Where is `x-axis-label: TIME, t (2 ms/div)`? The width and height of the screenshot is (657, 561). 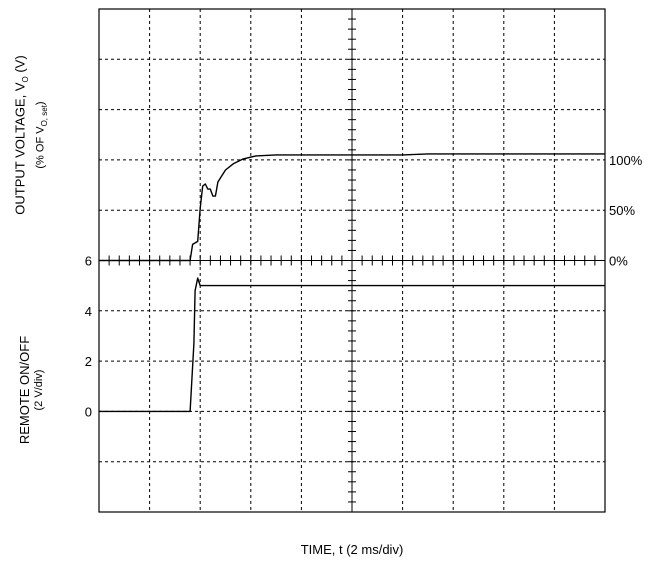
x-axis-label: TIME, t (2 ms/div) is located at coordinates (352, 549).